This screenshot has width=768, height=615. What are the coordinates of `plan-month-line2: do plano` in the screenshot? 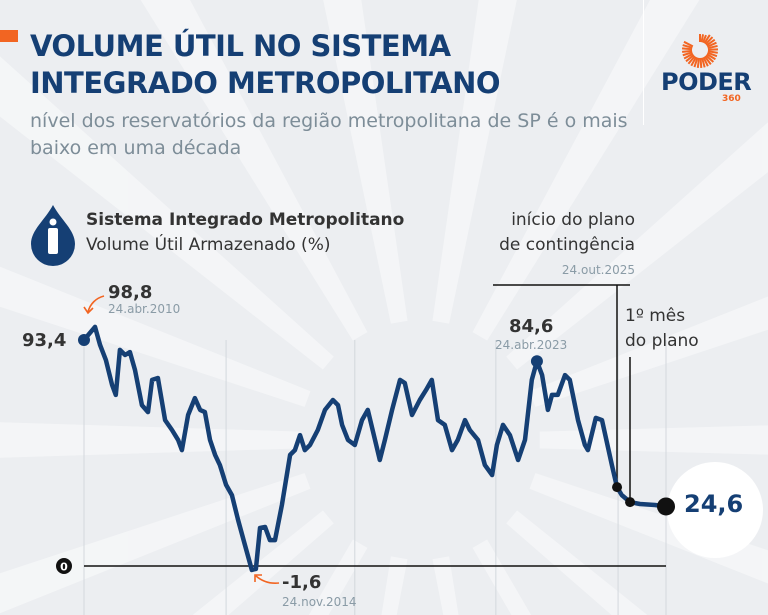 It's located at (662, 341).